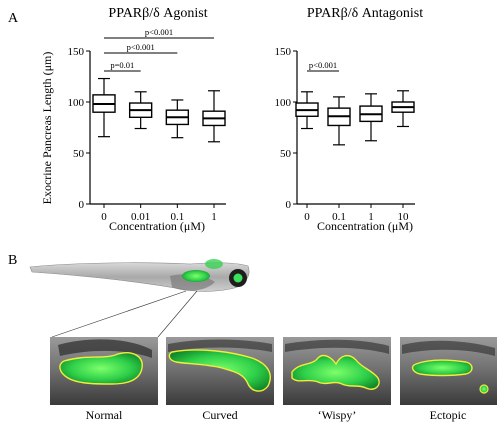 The width and height of the screenshot is (500, 425). What do you see at coordinates (196, 276) in the screenshot?
I see `larva-pancreas-fluorescence` at bounding box center [196, 276].